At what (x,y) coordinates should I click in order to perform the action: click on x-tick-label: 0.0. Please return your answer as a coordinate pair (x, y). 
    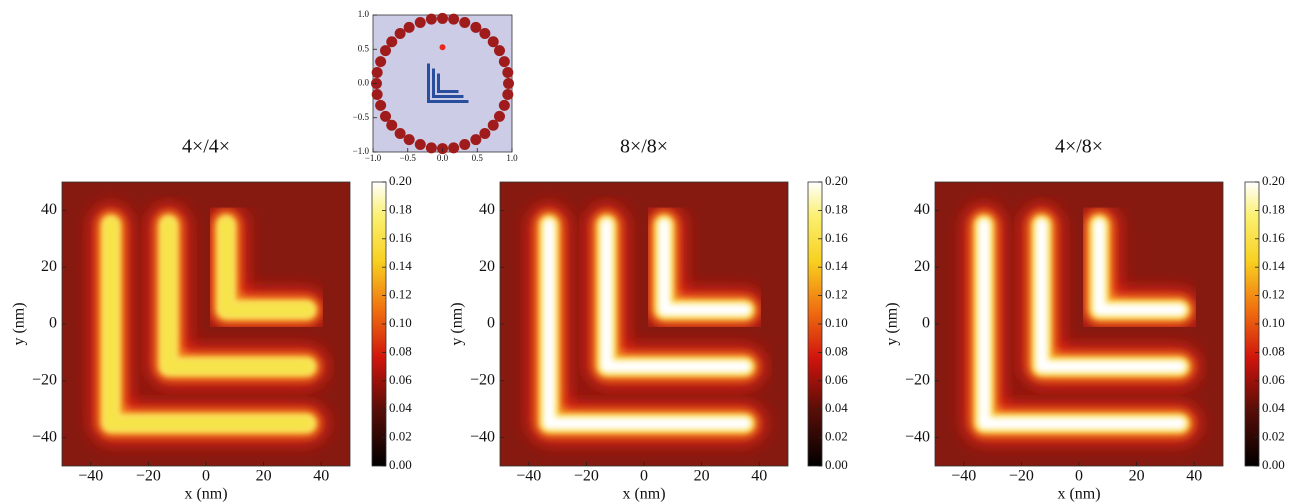
    Looking at the image, I should click on (443, 158).